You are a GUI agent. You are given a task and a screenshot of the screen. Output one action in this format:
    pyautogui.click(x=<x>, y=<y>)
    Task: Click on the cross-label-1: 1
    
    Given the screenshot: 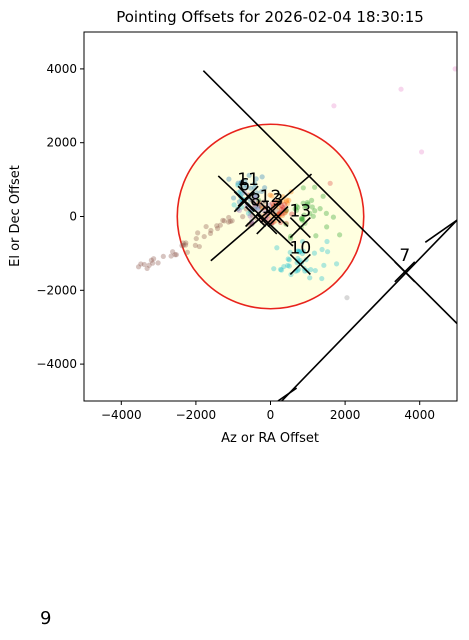 What is the action you would take?
    pyautogui.click(x=266, y=208)
    